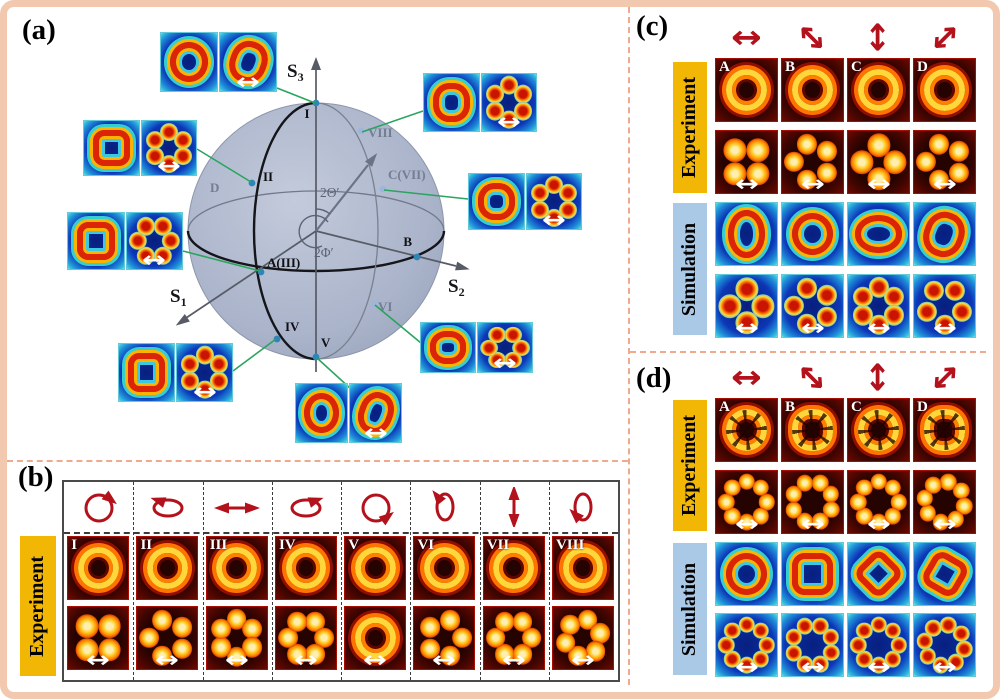 The image size is (1000, 699). What do you see at coordinates (407, 174) in the screenshot?
I see `sphere-point-label-CVII: C(VII)` at bounding box center [407, 174].